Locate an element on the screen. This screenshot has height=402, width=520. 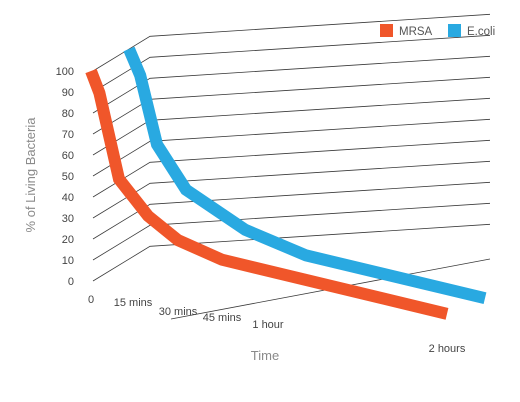
x-tick-label: 15 mins is located at coordinates (133, 303).